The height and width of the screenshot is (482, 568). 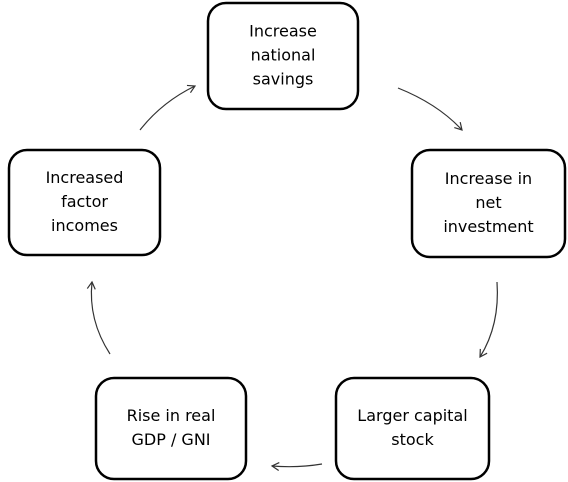 I want to click on node-label: net, so click(x=488, y=202).